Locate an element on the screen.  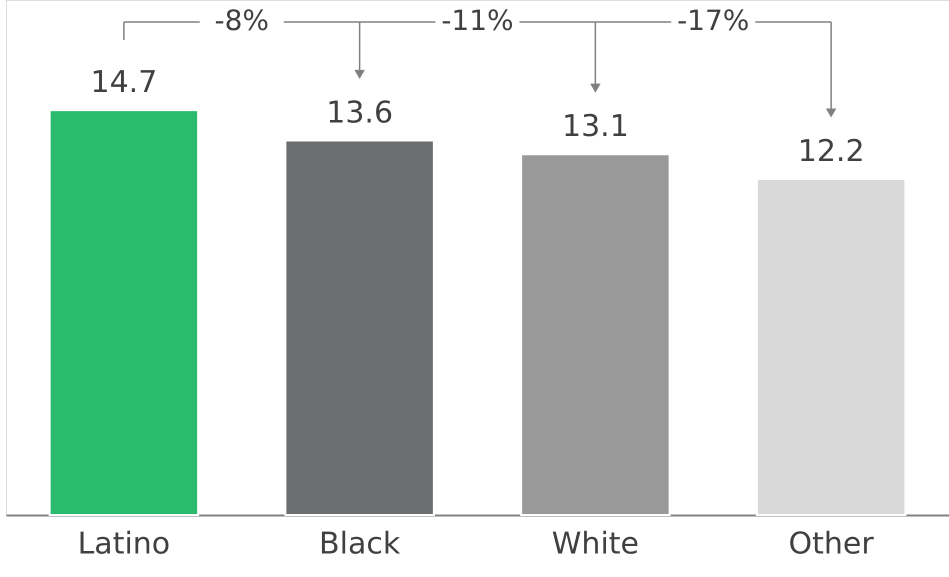
data-label: 14.7 is located at coordinates (124, 82).